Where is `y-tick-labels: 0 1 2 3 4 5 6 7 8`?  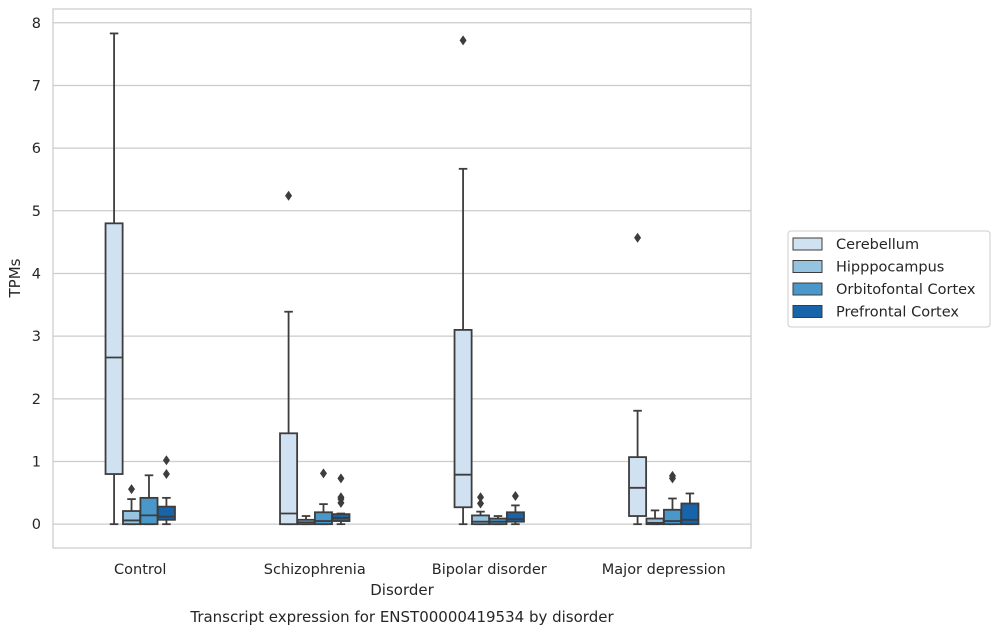
y-tick-labels: 0 1 2 3 4 5 6 7 8 is located at coordinates (36, 274).